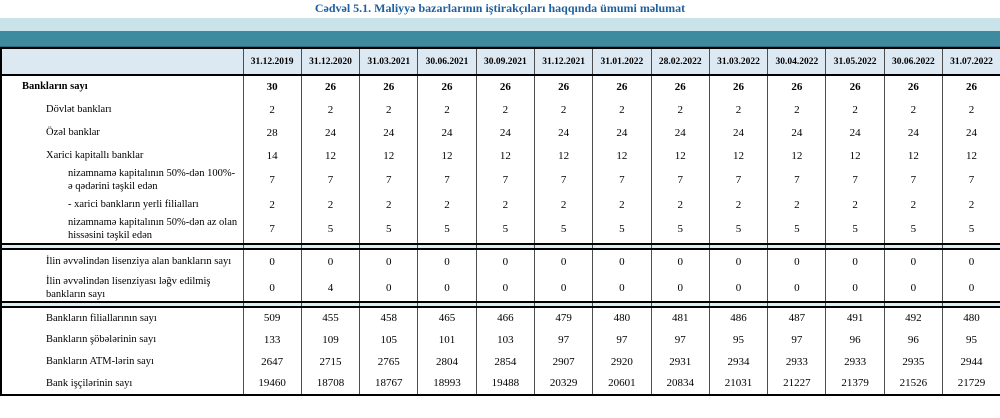  What do you see at coordinates (797, 317) in the screenshot?
I see `value-cell: 487` at bounding box center [797, 317].